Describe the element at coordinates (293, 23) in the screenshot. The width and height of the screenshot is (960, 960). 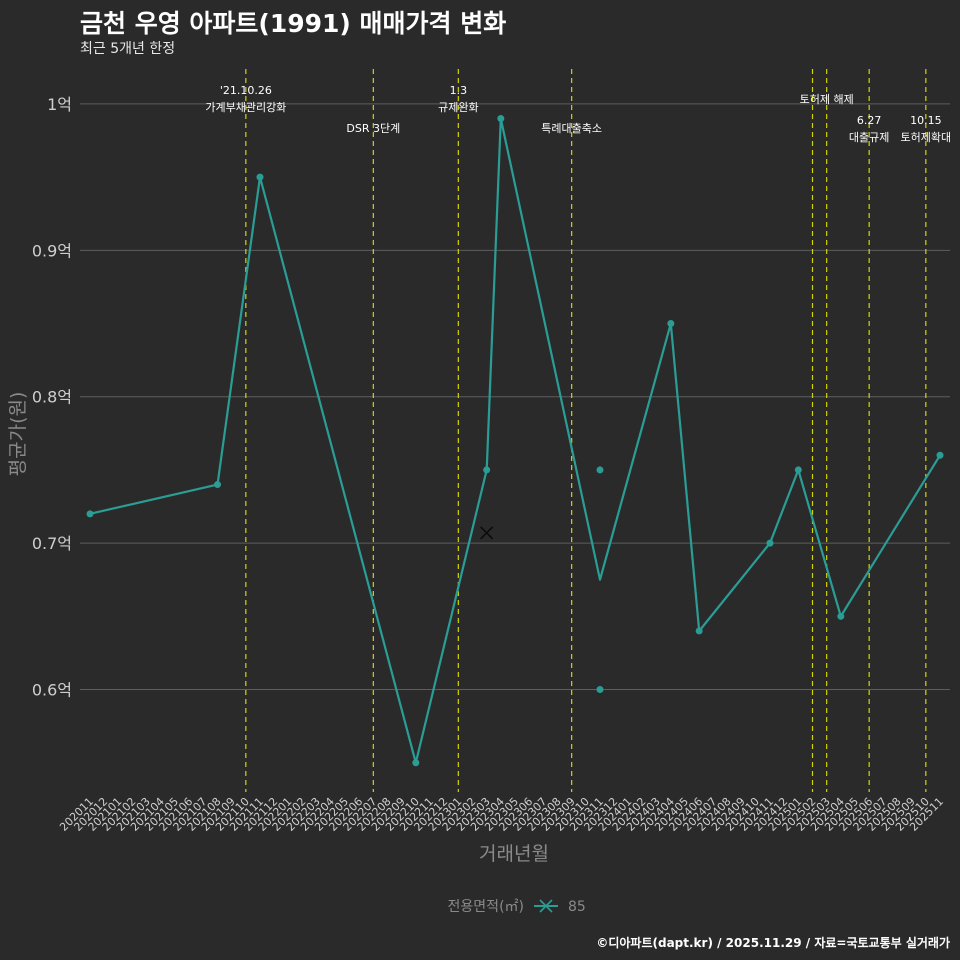
I see `chart-title: 금천 우영 아파트(1991) 매매가격 변화` at that location.